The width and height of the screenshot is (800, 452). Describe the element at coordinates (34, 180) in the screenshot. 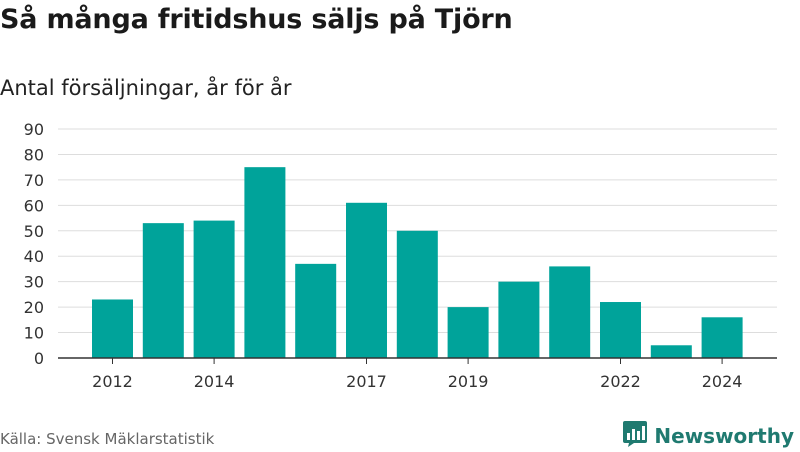

I see `y-tick-label: 70` at that location.